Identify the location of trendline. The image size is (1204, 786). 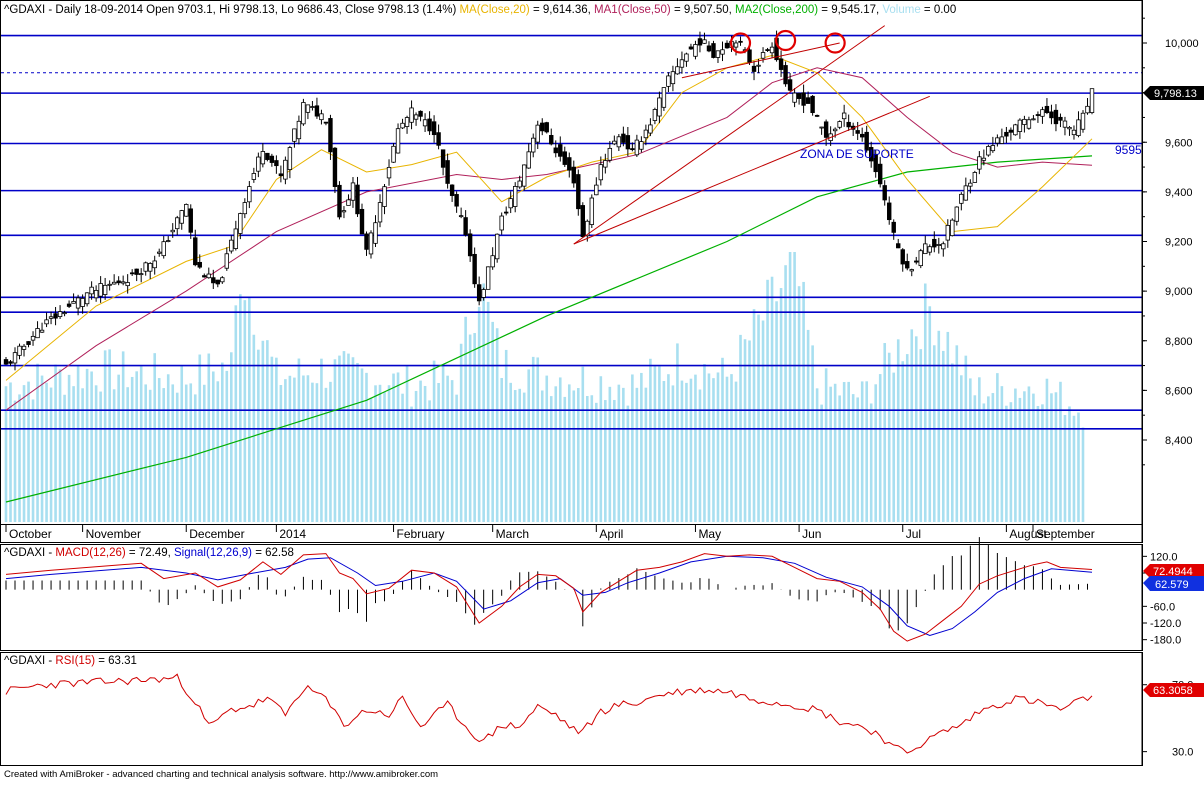
(729, 135).